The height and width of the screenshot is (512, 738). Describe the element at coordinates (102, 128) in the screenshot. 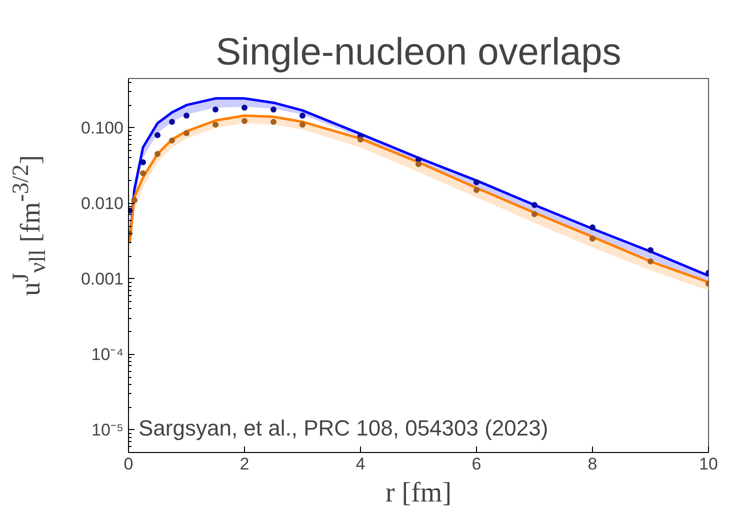

I see `y-tick-label: 0.100` at that location.